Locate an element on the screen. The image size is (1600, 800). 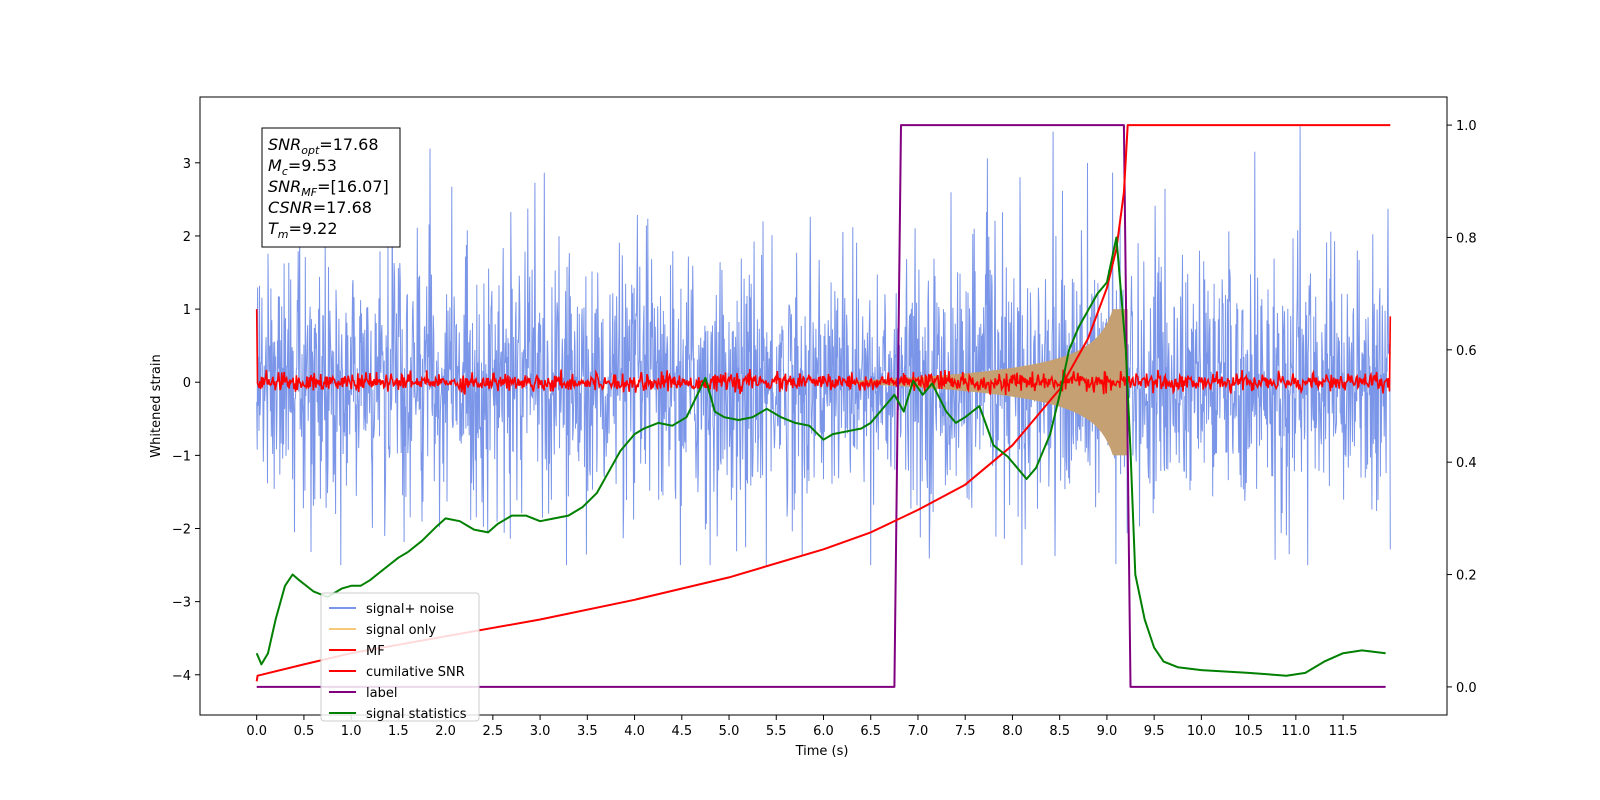
x-tick-label: 1.0 is located at coordinates (351, 731).